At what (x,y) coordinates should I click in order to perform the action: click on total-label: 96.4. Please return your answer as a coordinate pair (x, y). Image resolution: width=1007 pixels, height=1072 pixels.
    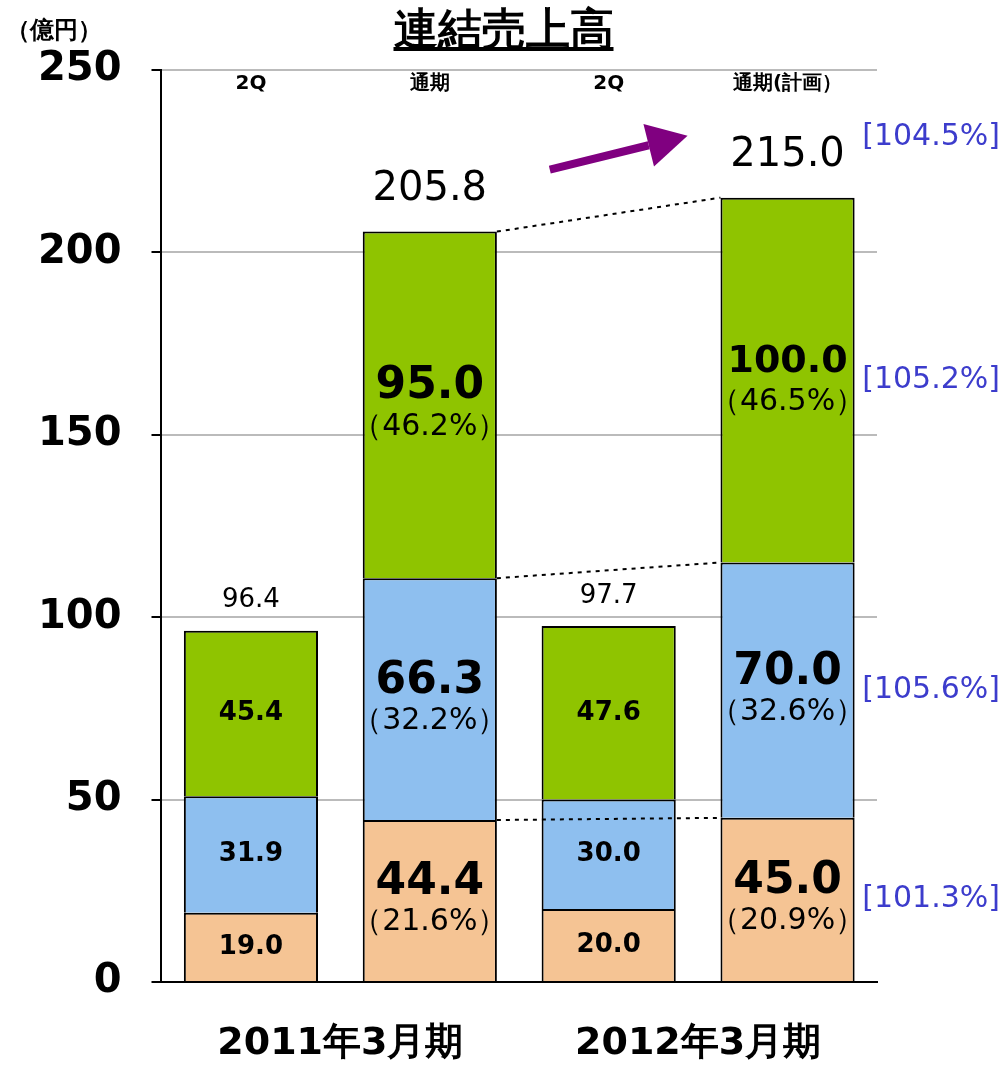
    Looking at the image, I should click on (250, 598).